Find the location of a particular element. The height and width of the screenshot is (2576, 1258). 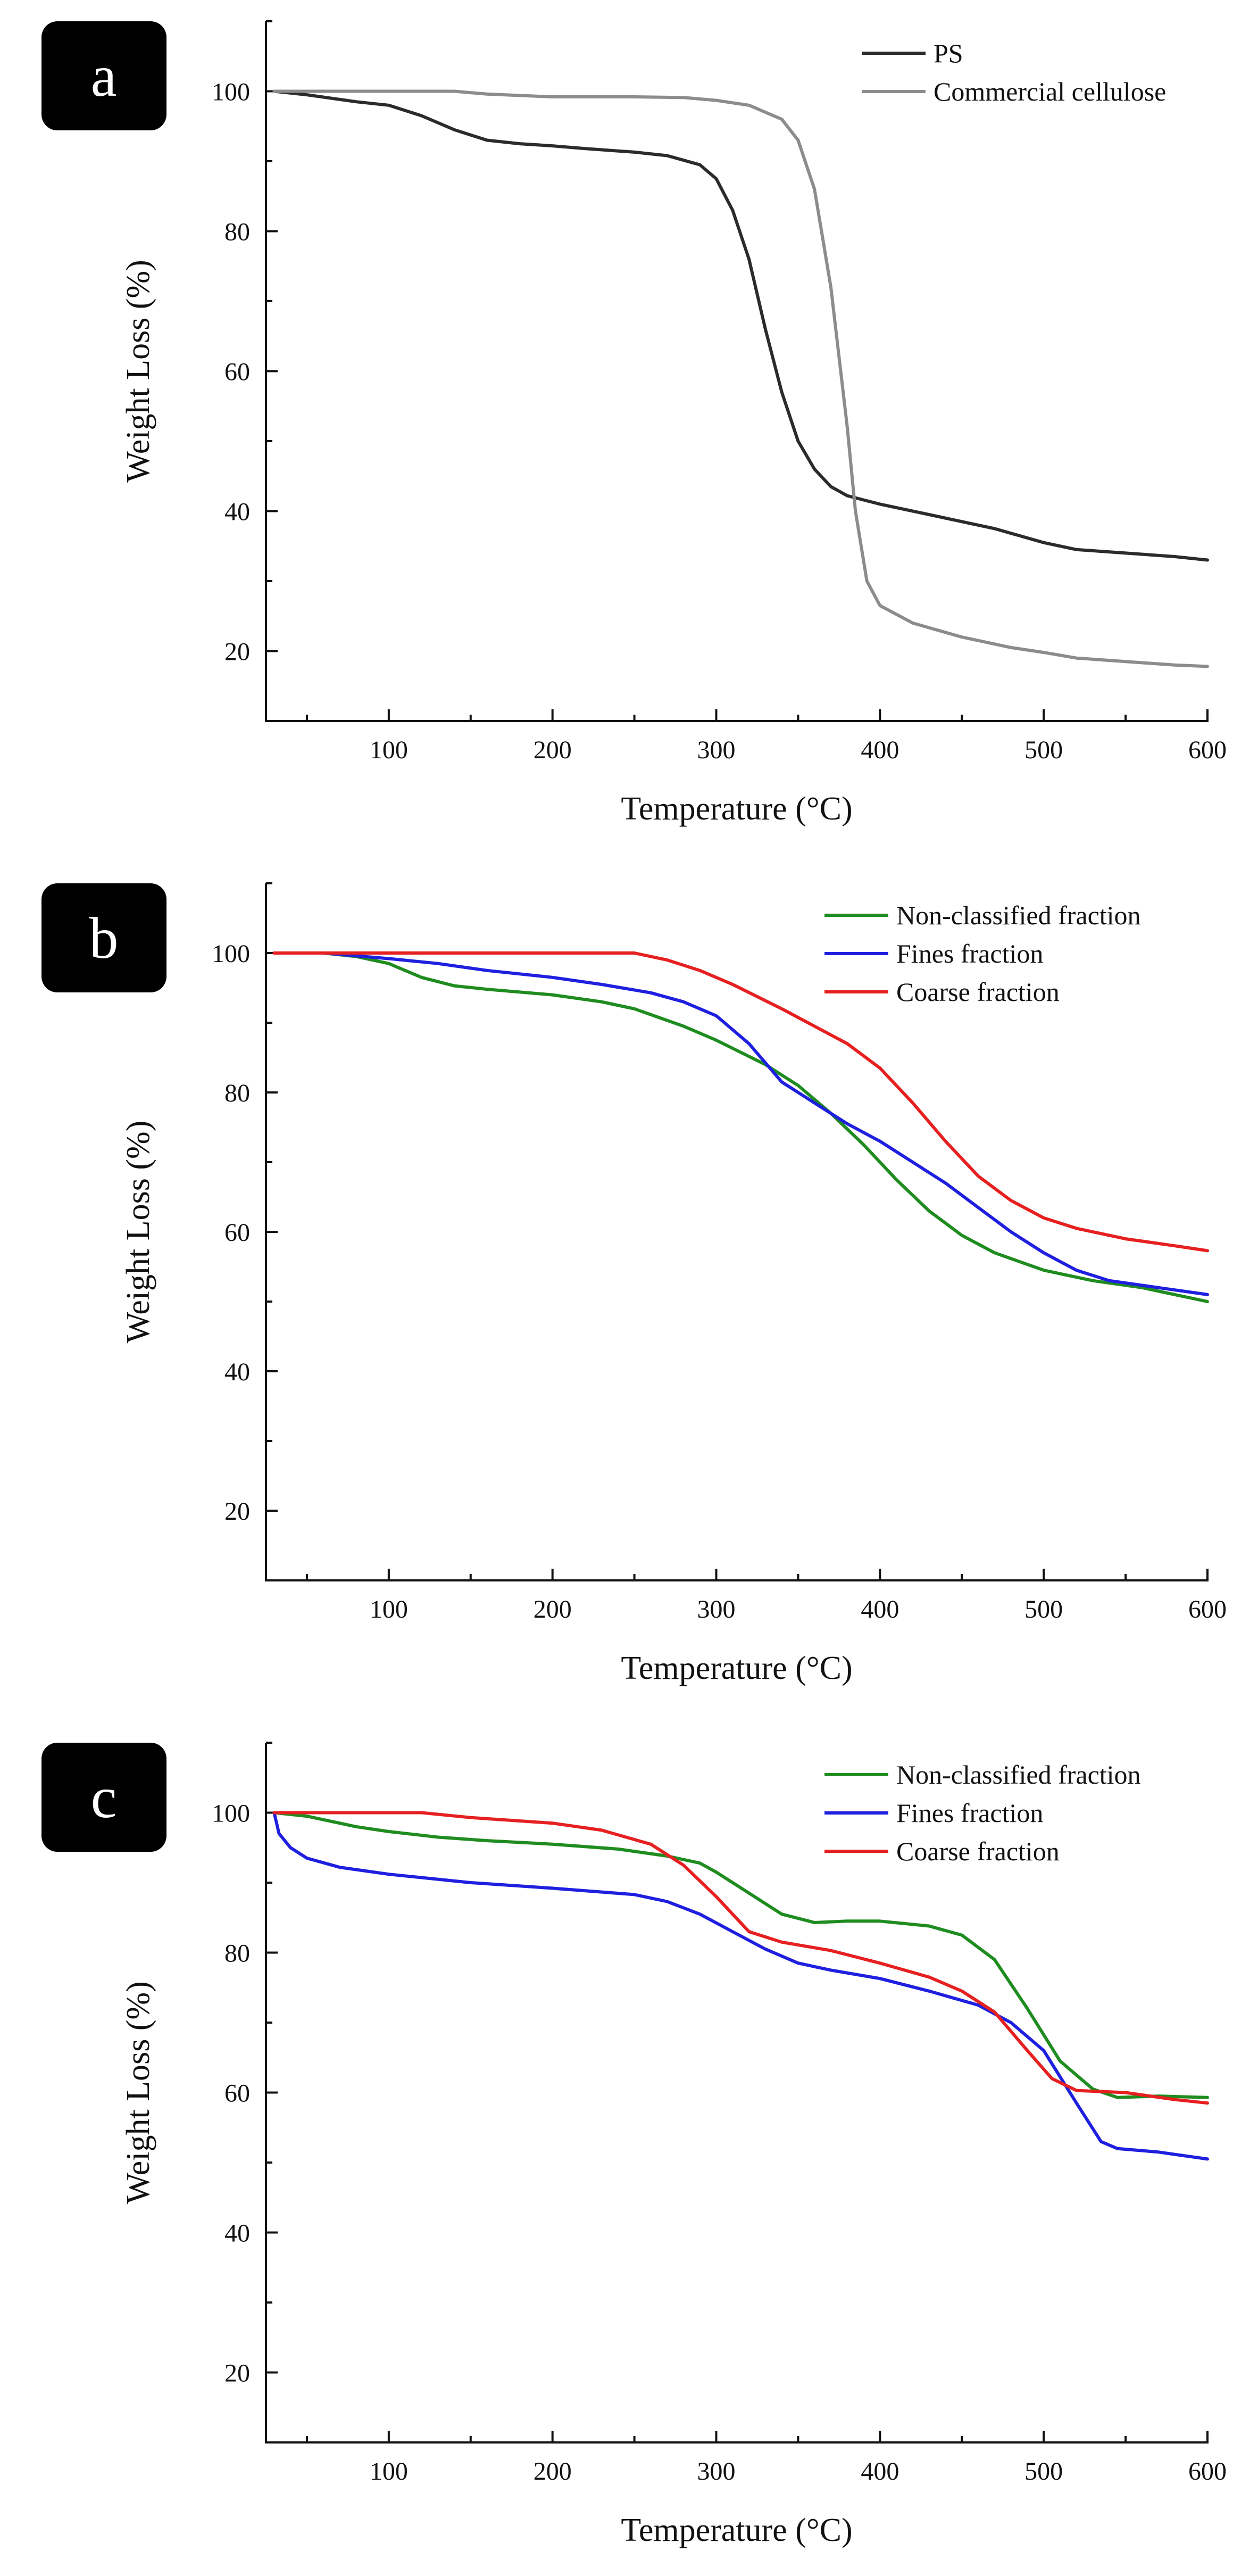

panel-label: a is located at coordinates (104, 75).